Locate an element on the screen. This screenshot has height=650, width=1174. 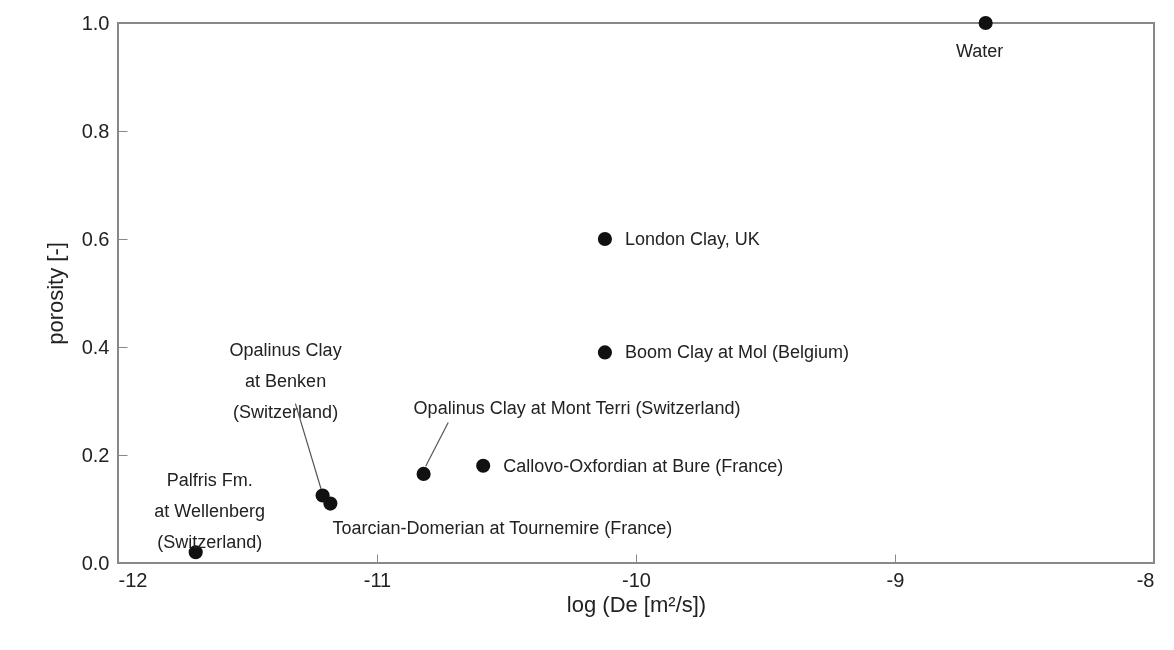
annotation: Opalinus Clay at Benken (Switzerland) is located at coordinates (285, 380).